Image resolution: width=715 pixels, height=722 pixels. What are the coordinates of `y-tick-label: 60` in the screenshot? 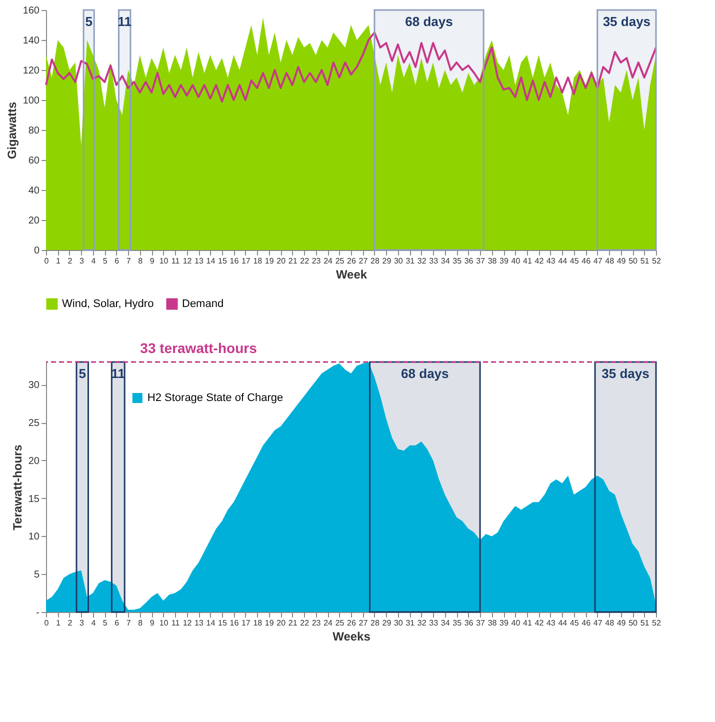 It's located at (34, 161).